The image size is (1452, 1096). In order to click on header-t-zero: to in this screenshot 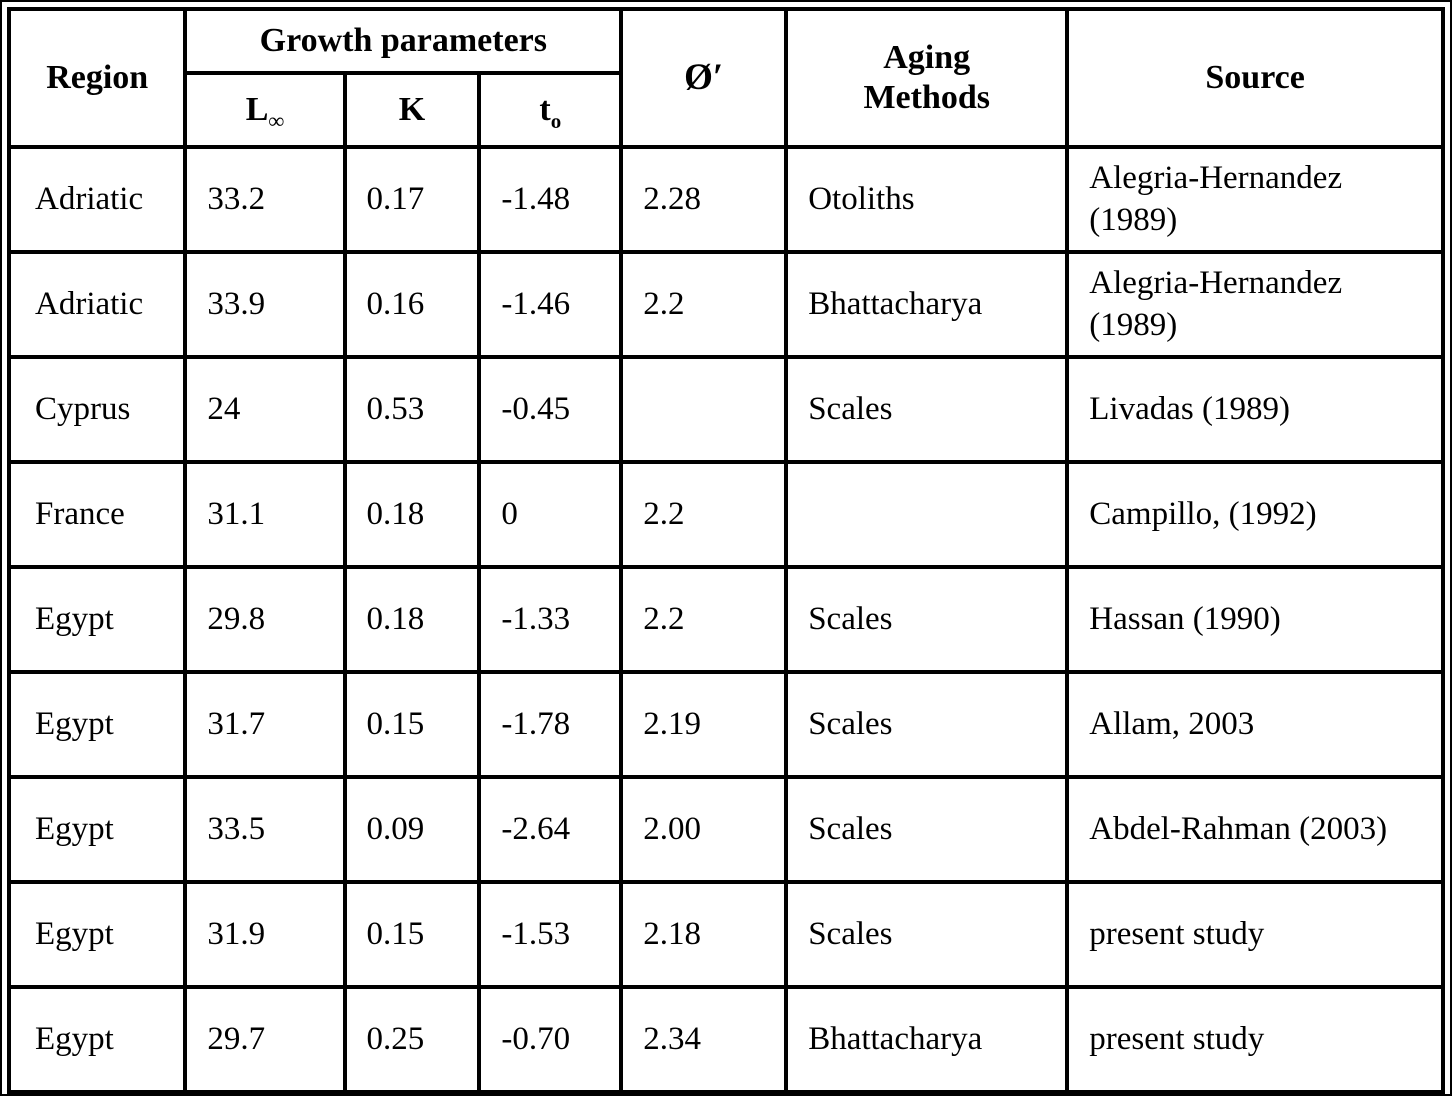, I will do `click(550, 110)`.